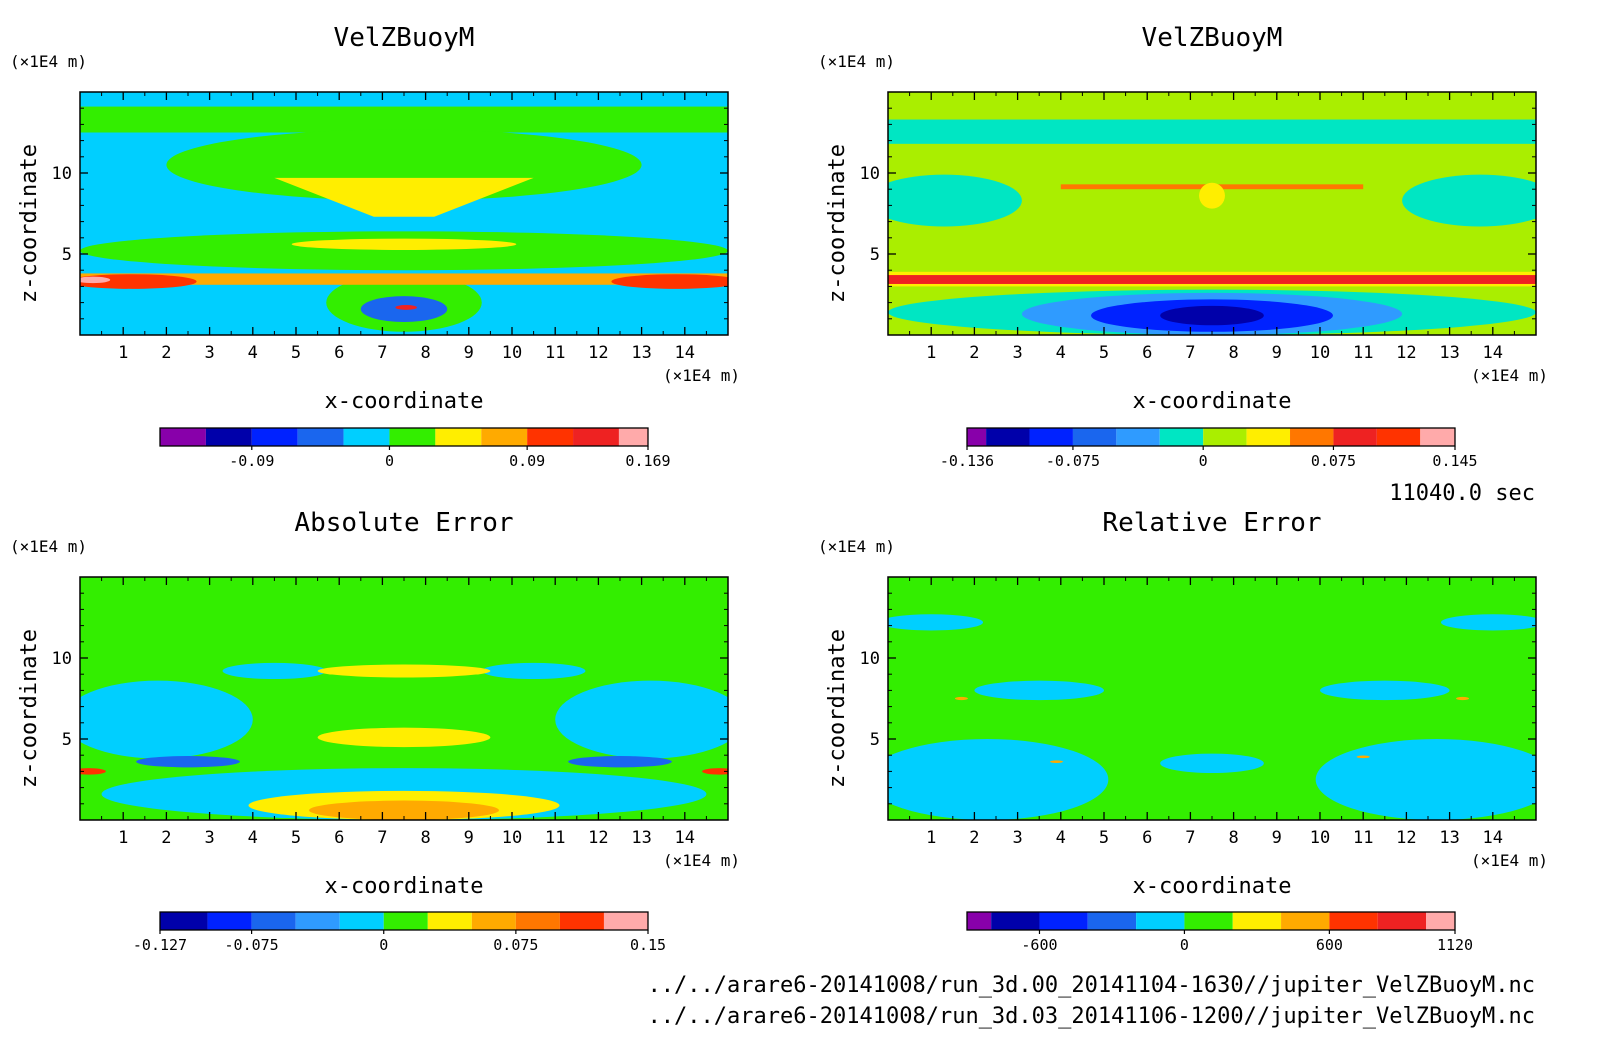  I want to click on colorbar-tick-label: 0.09, so click(527, 461).